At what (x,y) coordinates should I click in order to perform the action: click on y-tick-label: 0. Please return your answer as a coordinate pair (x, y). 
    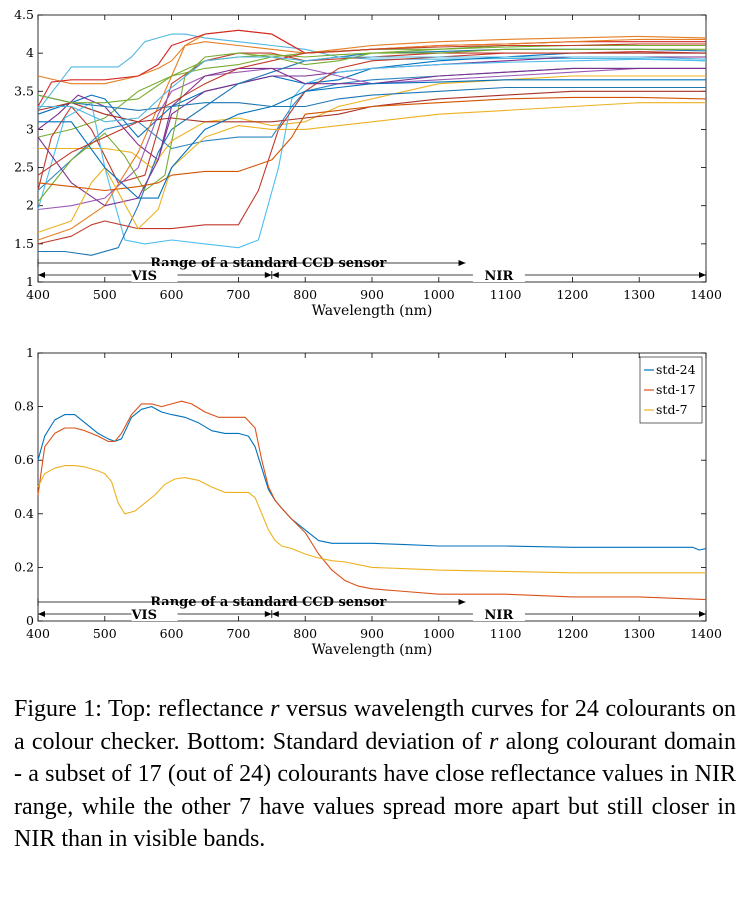
    Looking at the image, I should click on (30, 620).